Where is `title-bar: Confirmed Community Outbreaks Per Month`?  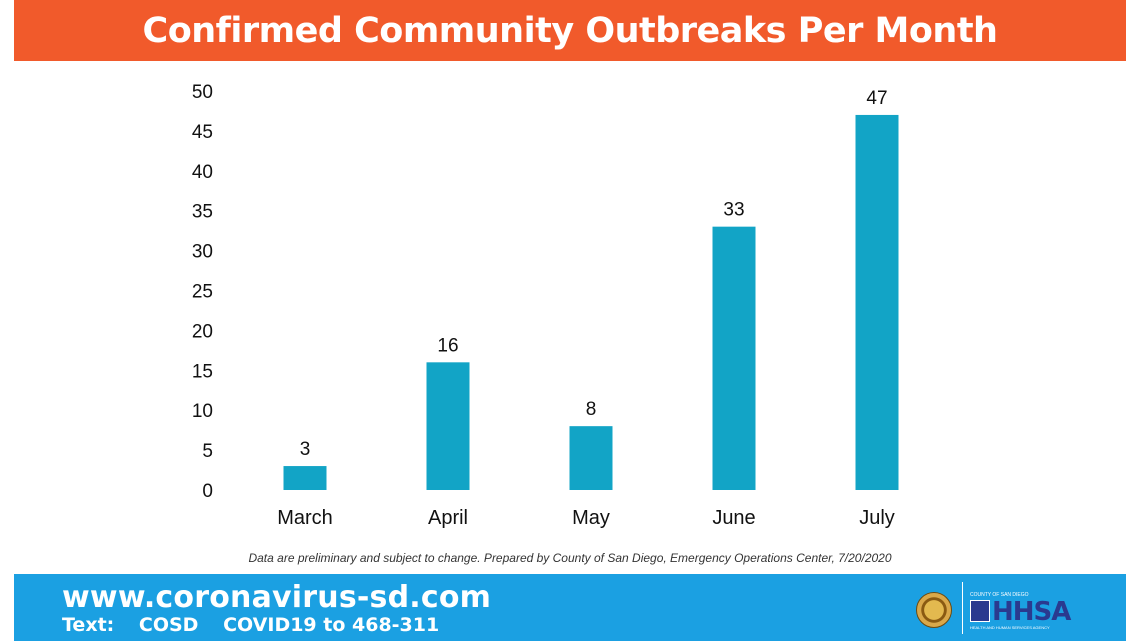
title-bar: Confirmed Community Outbreaks Per Month is located at coordinates (570, 30).